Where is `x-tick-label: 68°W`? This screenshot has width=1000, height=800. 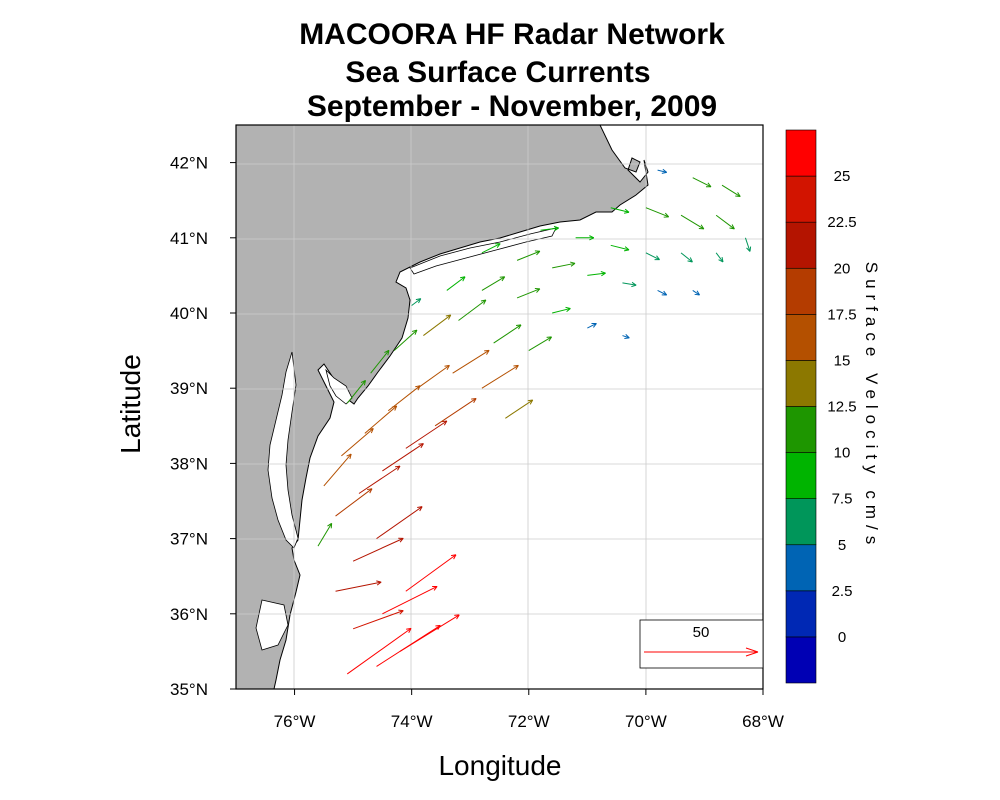
x-tick-label: 68°W is located at coordinates (763, 721).